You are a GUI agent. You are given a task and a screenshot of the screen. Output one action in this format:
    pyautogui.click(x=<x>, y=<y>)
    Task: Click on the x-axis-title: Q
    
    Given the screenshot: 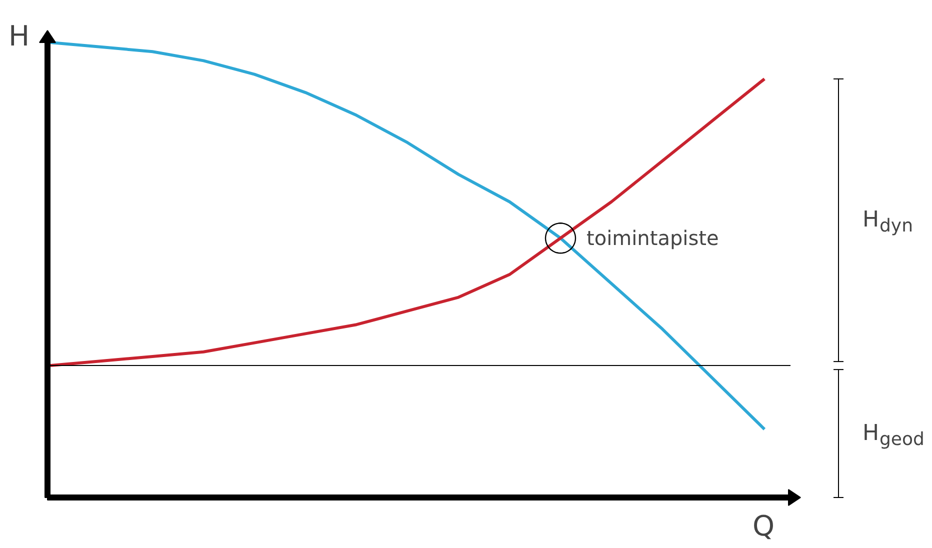 What is the action you would take?
    pyautogui.click(x=763, y=526)
    